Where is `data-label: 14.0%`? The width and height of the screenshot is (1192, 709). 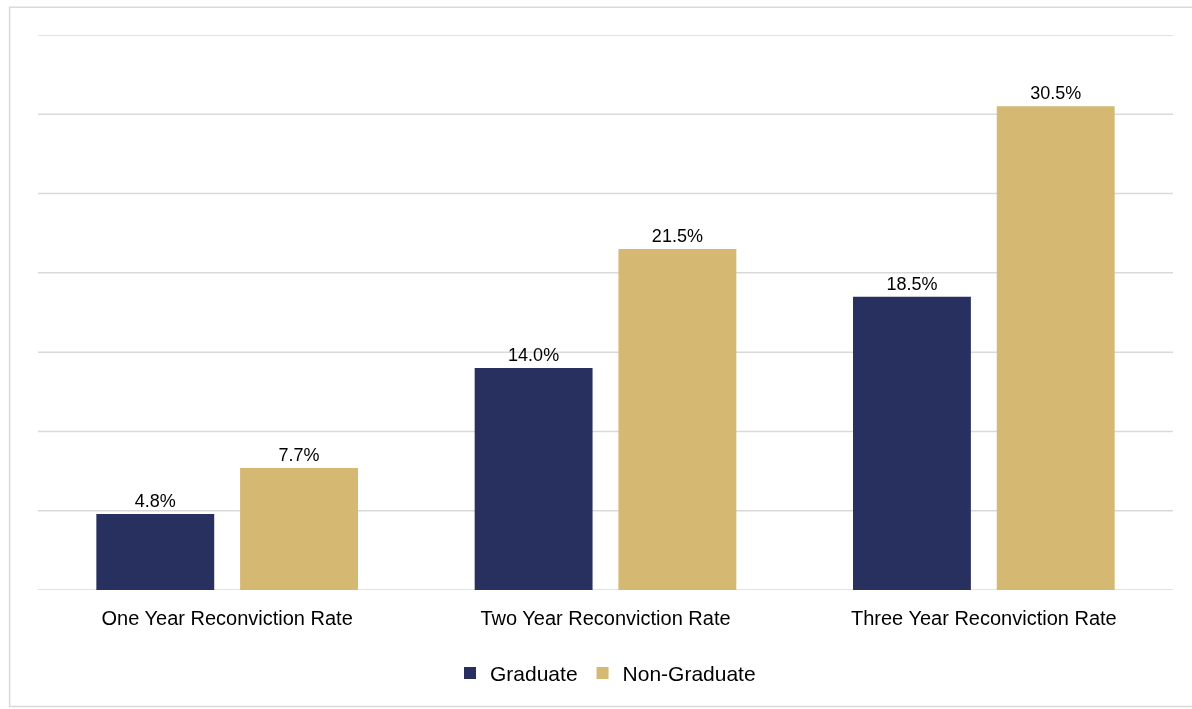 data-label: 14.0% is located at coordinates (534, 355).